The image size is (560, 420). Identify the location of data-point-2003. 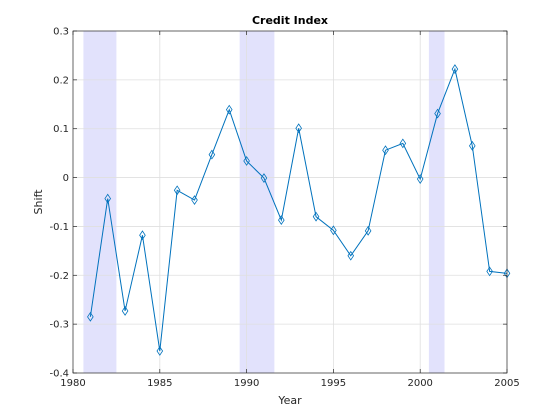
(472, 145).